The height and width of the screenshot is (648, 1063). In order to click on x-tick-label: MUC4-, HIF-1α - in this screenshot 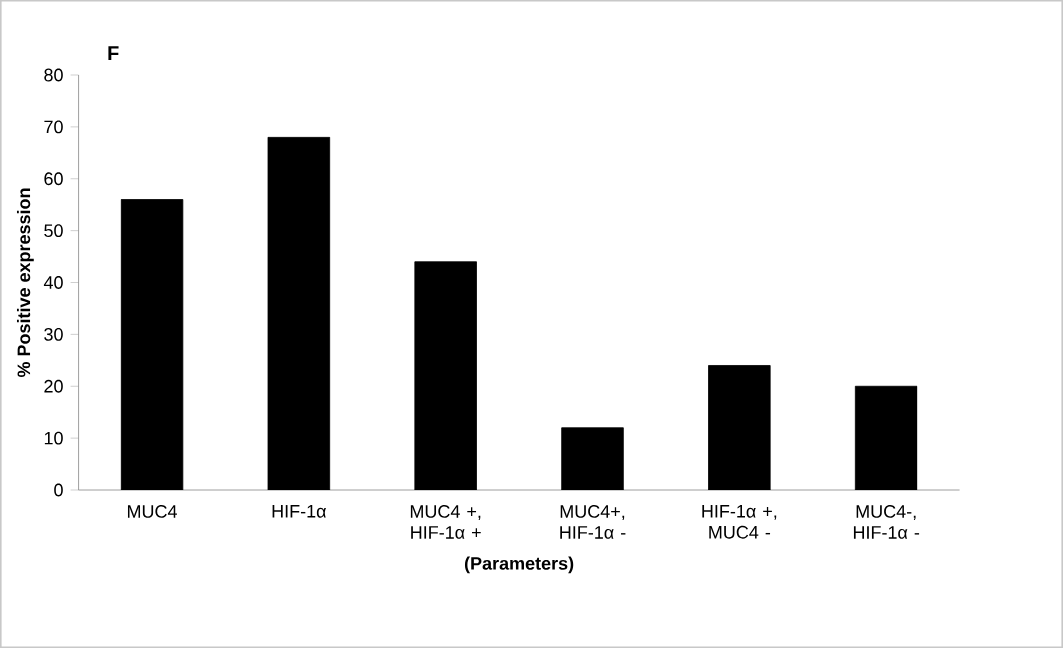, I will do `click(886, 522)`.